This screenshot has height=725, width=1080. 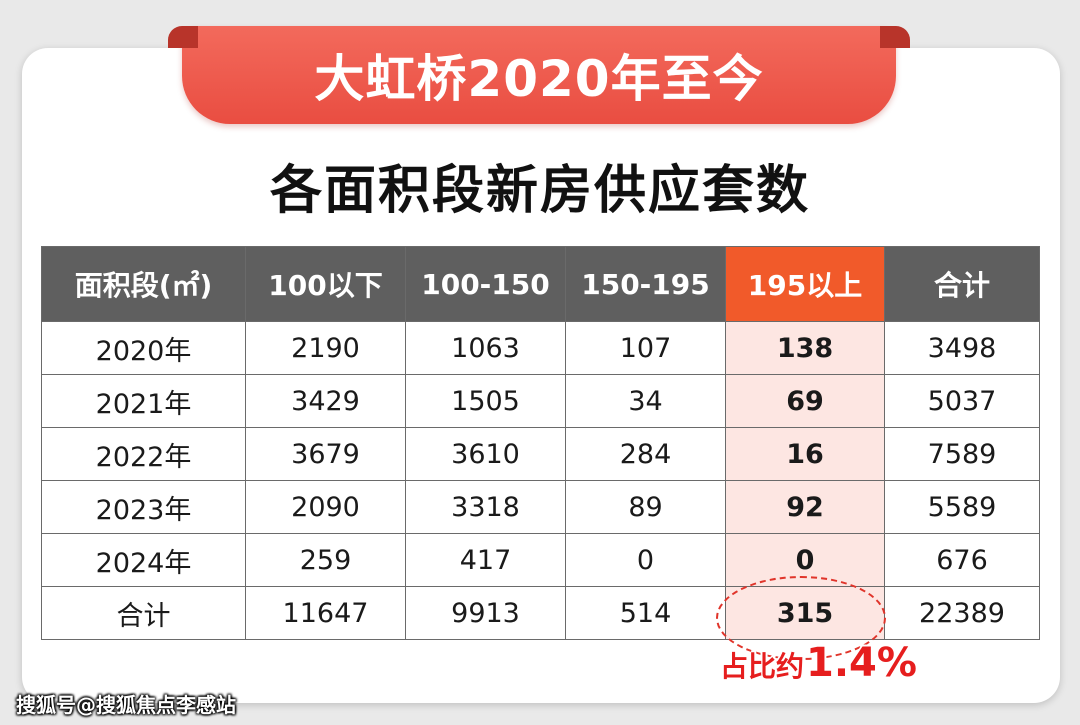 What do you see at coordinates (325, 401) in the screenshot?
I see `under-100-cell: 3429` at bounding box center [325, 401].